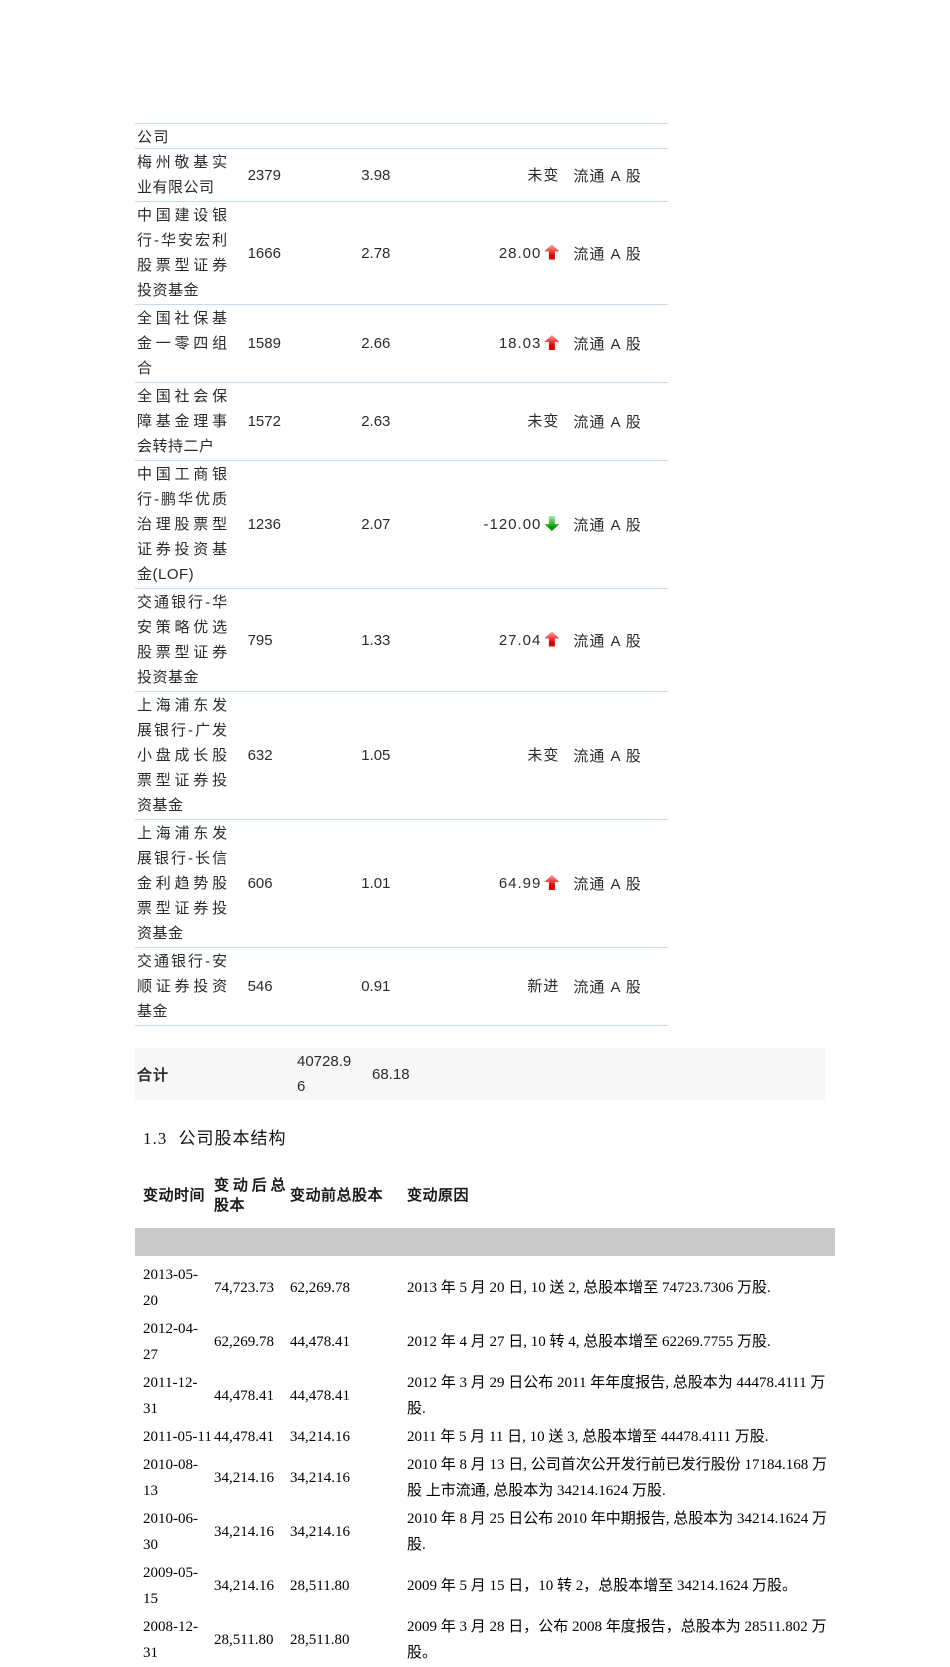 The width and height of the screenshot is (950, 1667). I want to click on table-row-partial: 公司, so click(401, 136).